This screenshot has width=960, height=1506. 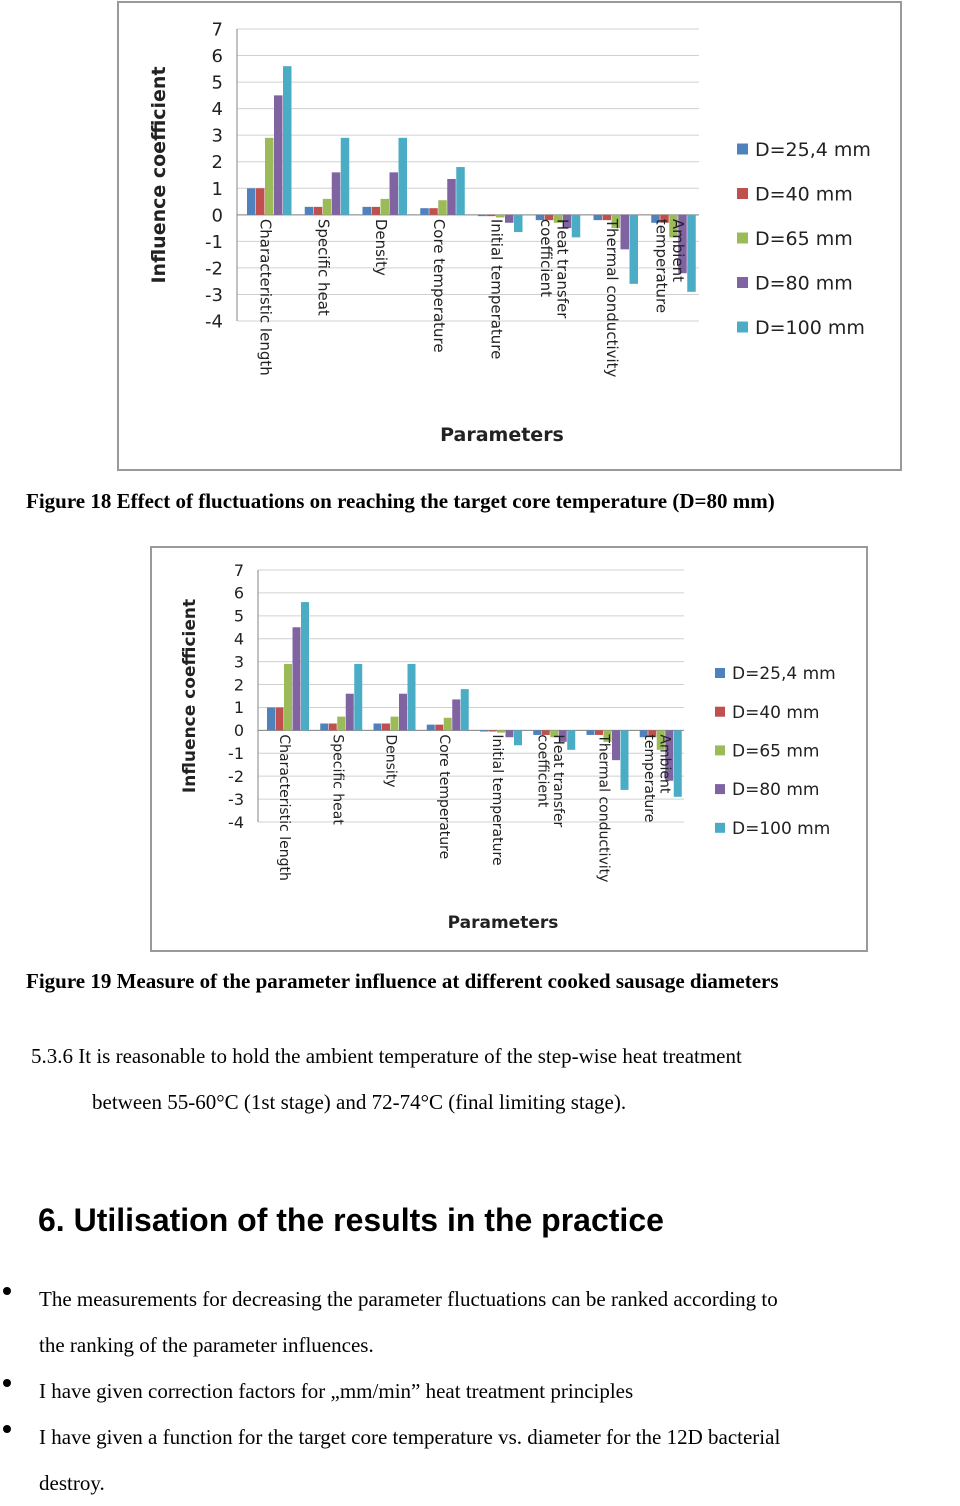 I want to click on y-axis-title: Influence coefficient, so click(x=159, y=174).